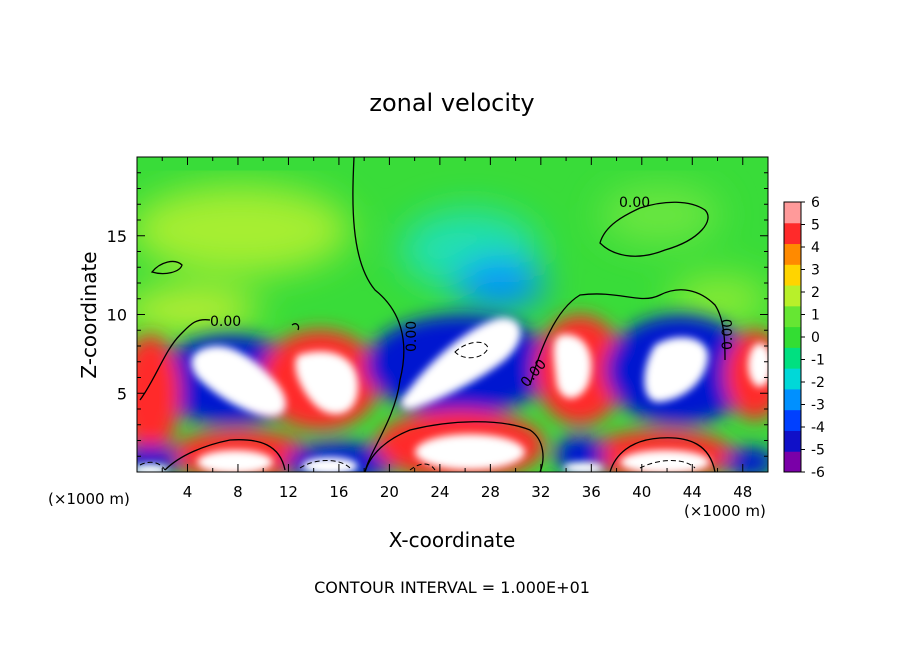  Describe the element at coordinates (89, 499) in the screenshot. I see `x-unit-left: (×1000 m)` at that location.